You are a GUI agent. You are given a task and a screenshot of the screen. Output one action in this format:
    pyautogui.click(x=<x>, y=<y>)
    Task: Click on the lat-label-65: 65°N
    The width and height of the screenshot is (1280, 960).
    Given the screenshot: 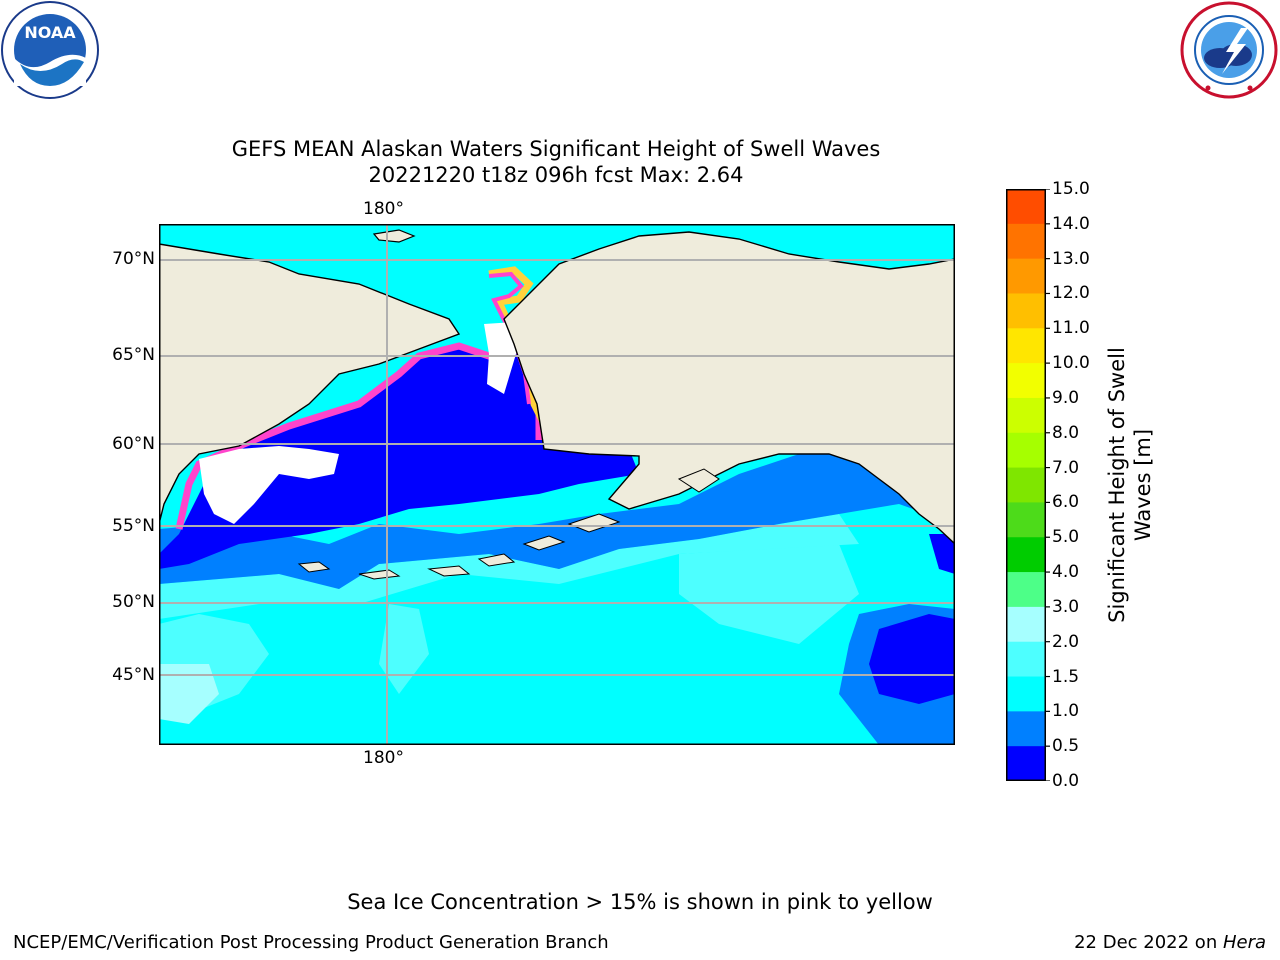 What is the action you would take?
    pyautogui.click(x=133, y=355)
    